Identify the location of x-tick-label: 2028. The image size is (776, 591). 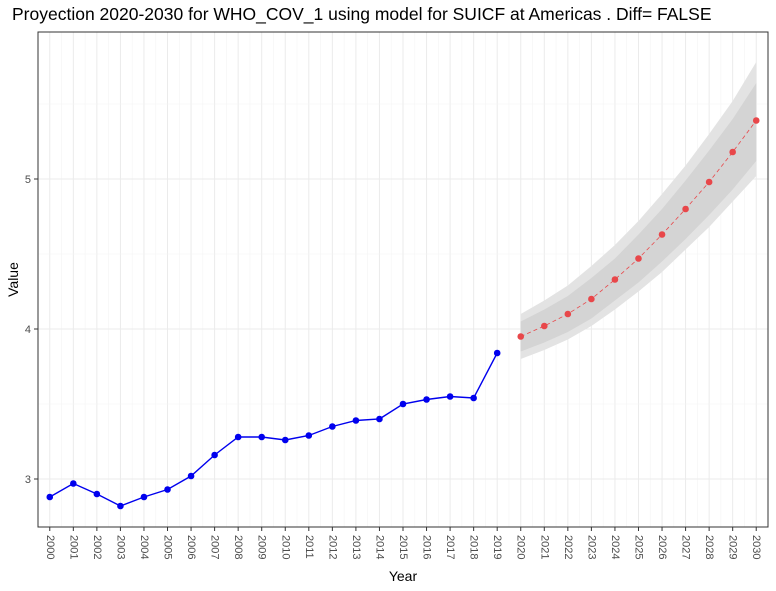
(709, 547).